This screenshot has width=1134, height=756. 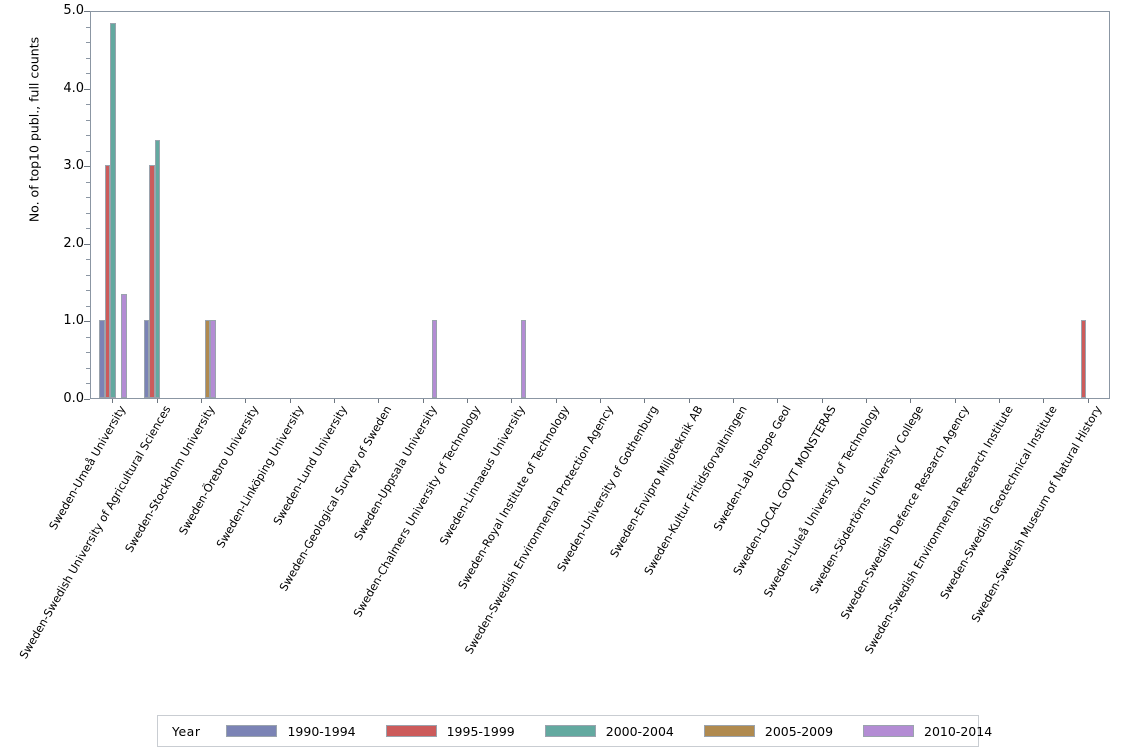 I want to click on x-tick-label: Sweden-Lab Isotope Geol, so click(x=753, y=468).